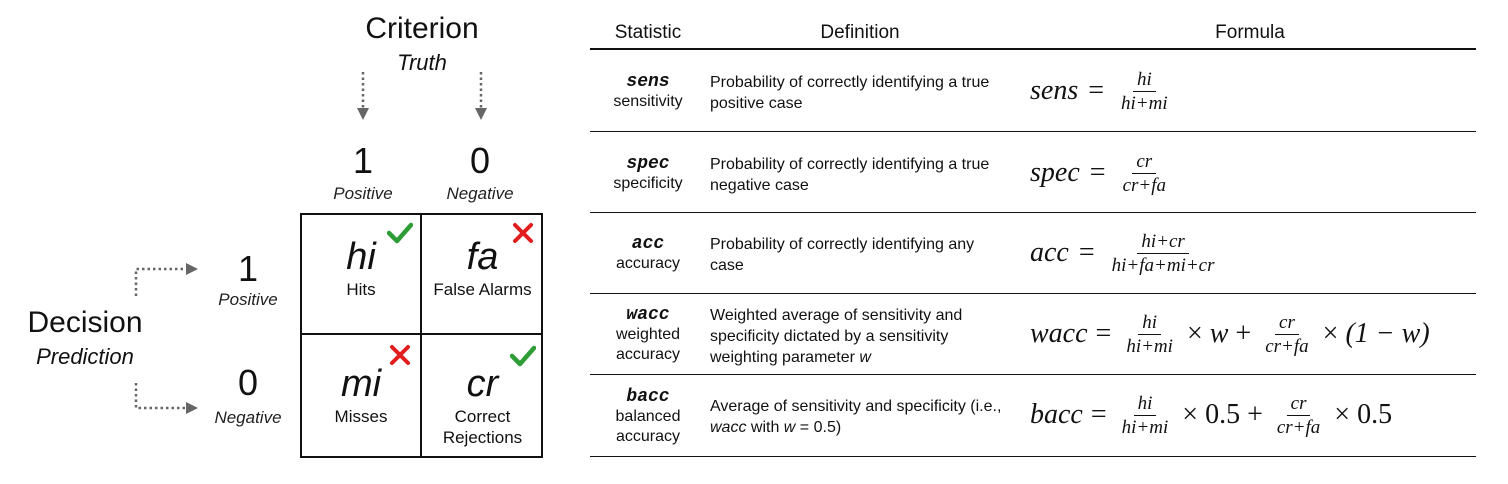  I want to click on row-header-value: 1, so click(248, 268).